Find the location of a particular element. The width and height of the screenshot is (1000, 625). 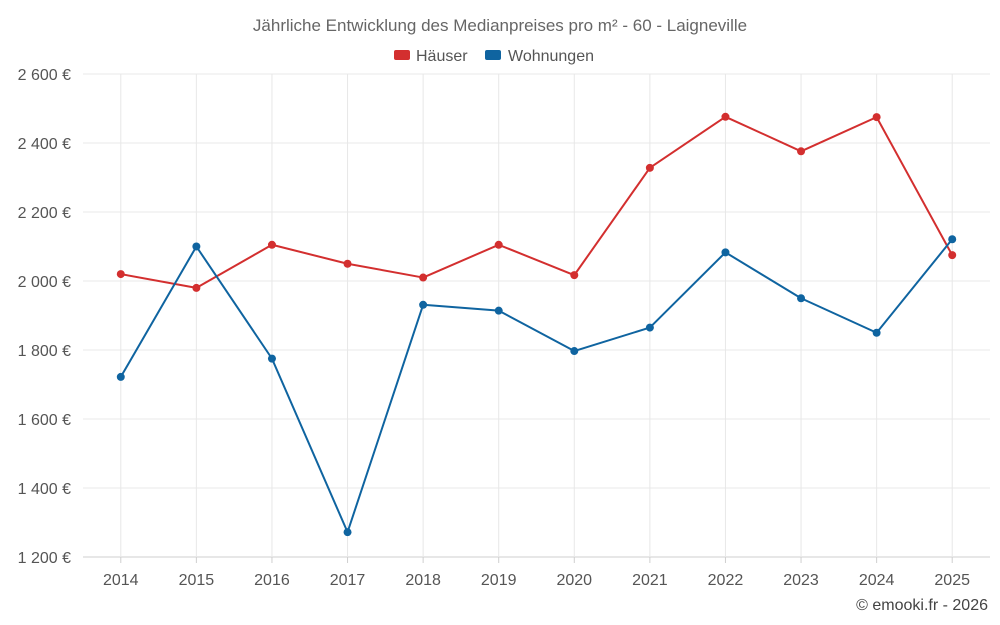

x-tick-label: 2019 is located at coordinates (499, 580).